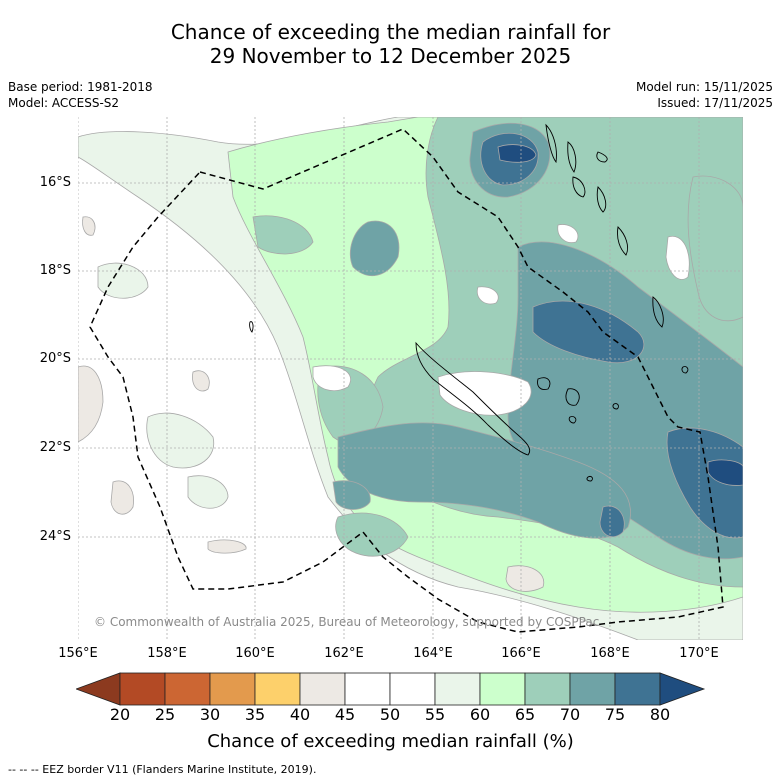 This screenshot has height=781, width=781. I want to click on colorbar-high-extend, so click(682, 689).